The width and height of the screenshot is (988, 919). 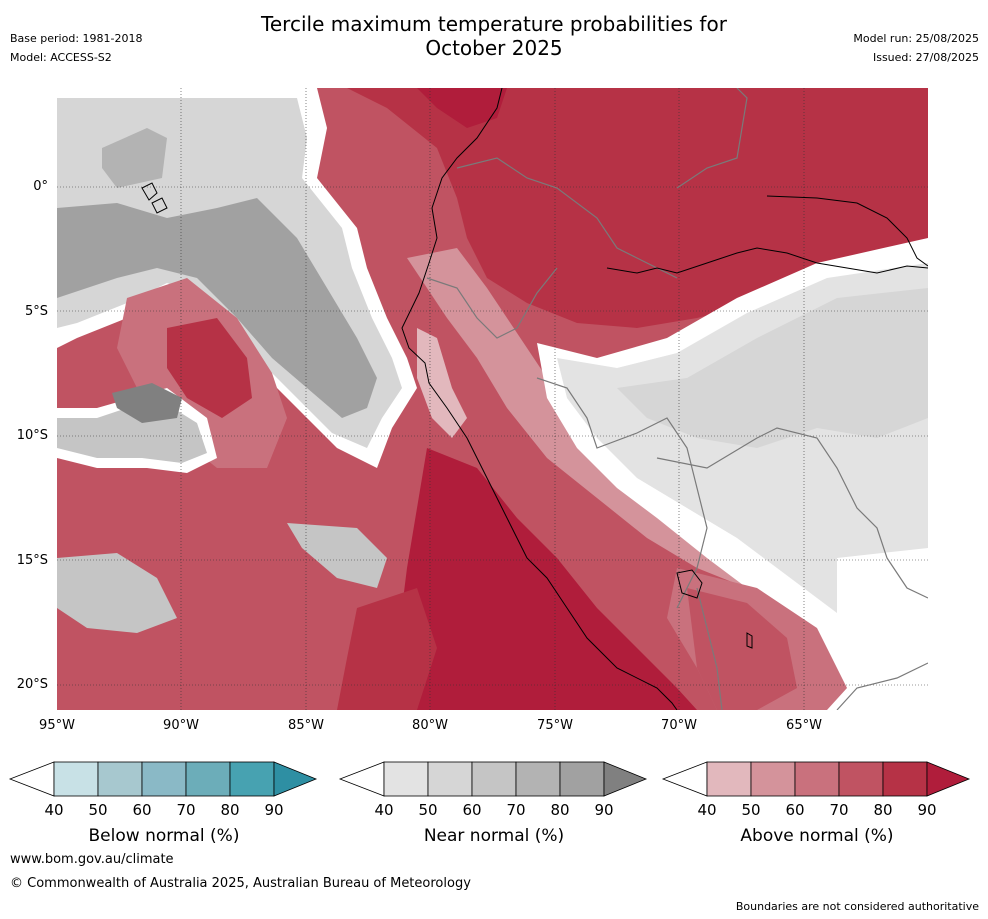 I want to click on near-tick-40: 40, so click(x=384, y=810).